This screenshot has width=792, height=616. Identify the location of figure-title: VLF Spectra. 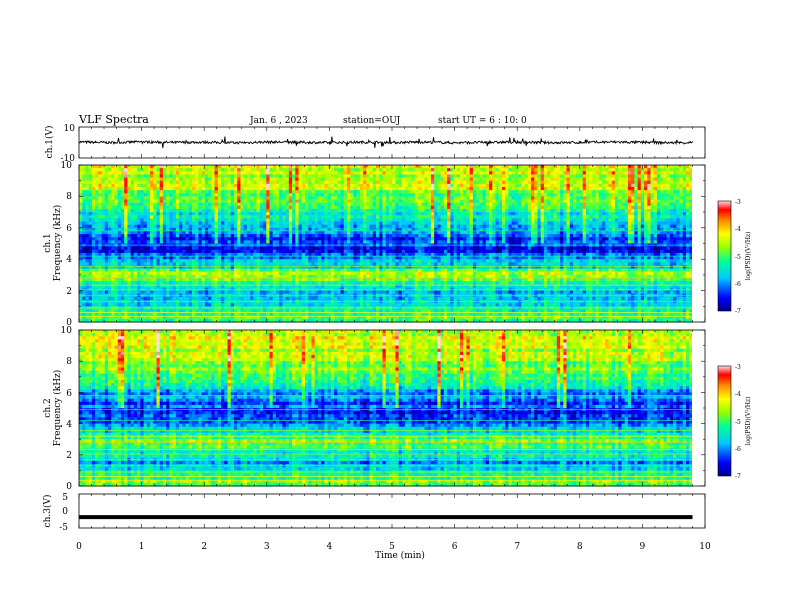
(113, 119).